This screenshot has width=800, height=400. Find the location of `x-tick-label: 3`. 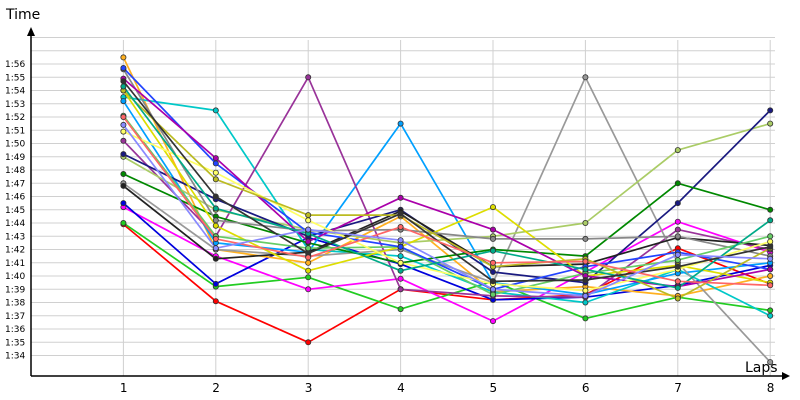

x-tick-label: 3 is located at coordinates (309, 388).